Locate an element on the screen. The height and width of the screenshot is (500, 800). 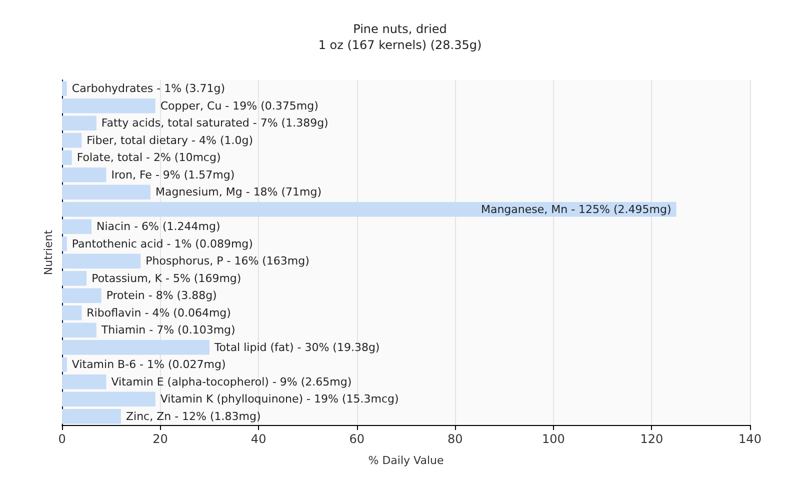
chart-subtitle: 1 oz (167 kernels) (28.35g) is located at coordinates (400, 45).